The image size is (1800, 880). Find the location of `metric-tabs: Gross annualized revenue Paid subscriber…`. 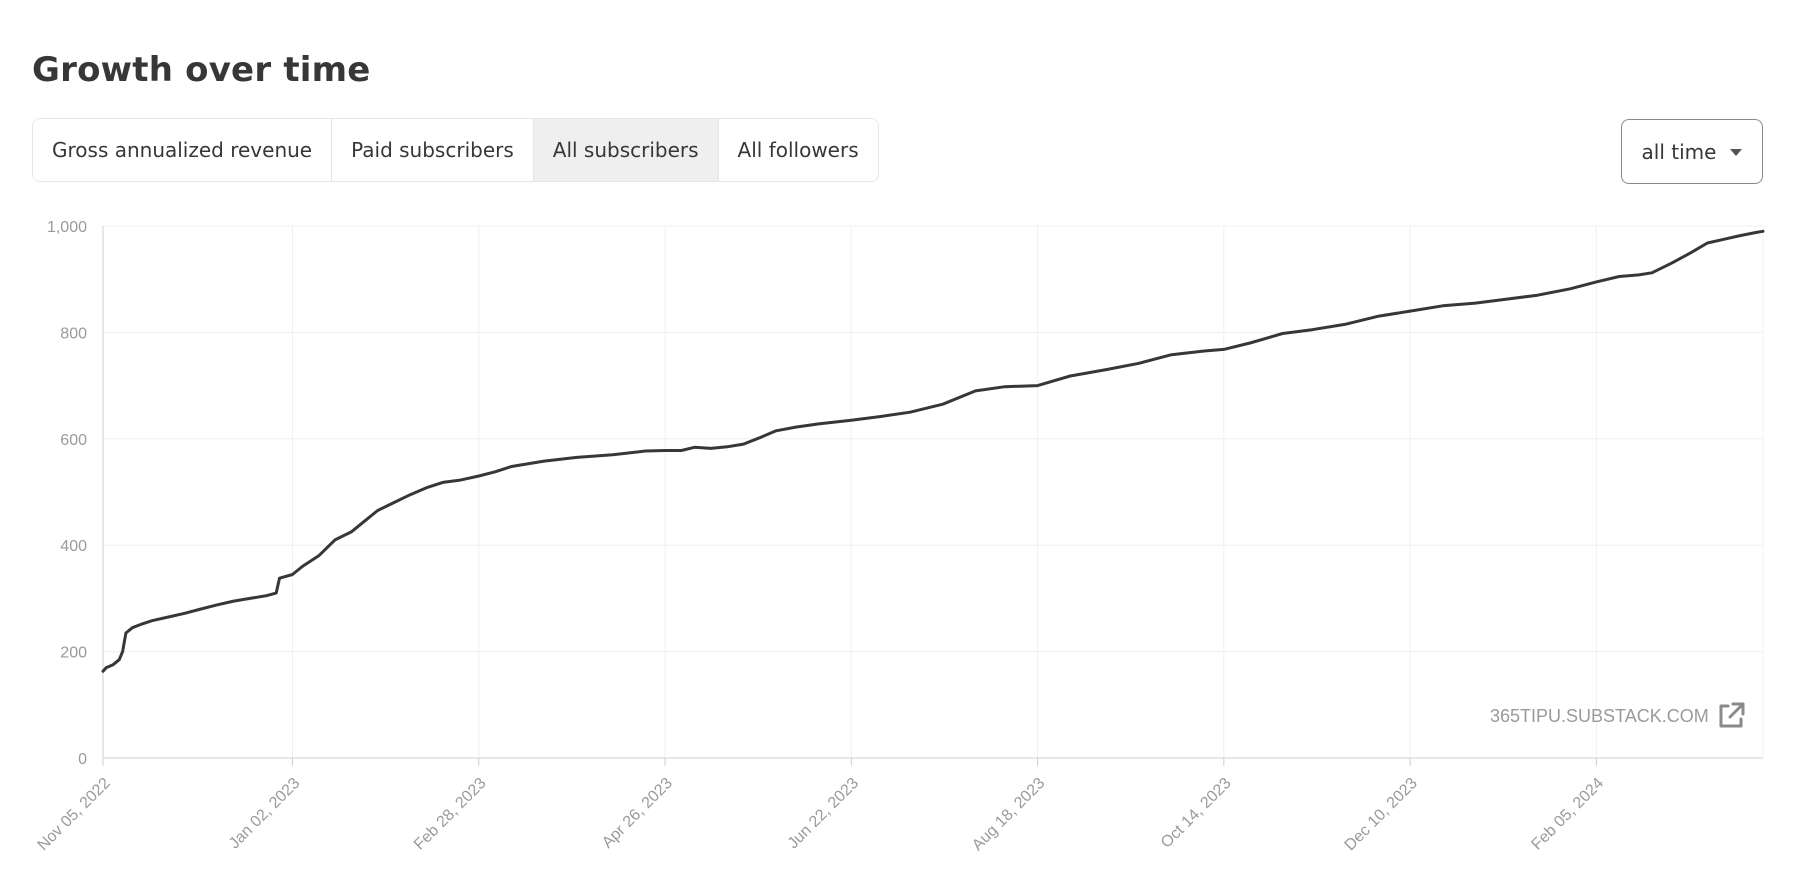

metric-tabs: Gross annualized revenue Paid subscriber… is located at coordinates (455, 150).